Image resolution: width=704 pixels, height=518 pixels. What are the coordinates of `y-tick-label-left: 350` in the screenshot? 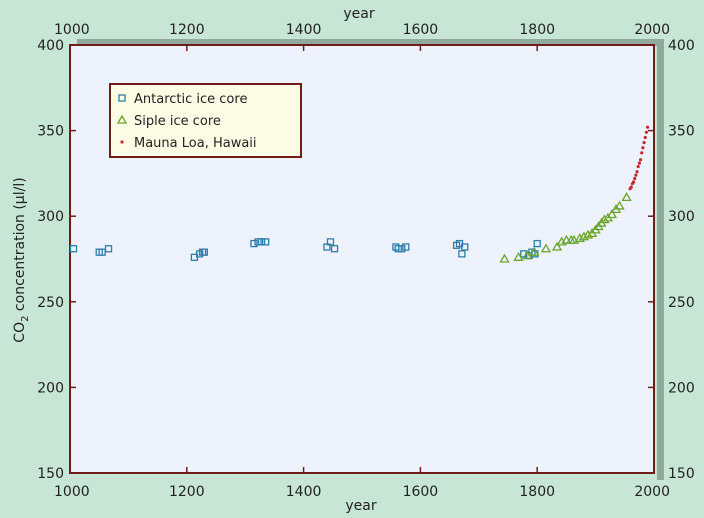 It's located at (50, 132).